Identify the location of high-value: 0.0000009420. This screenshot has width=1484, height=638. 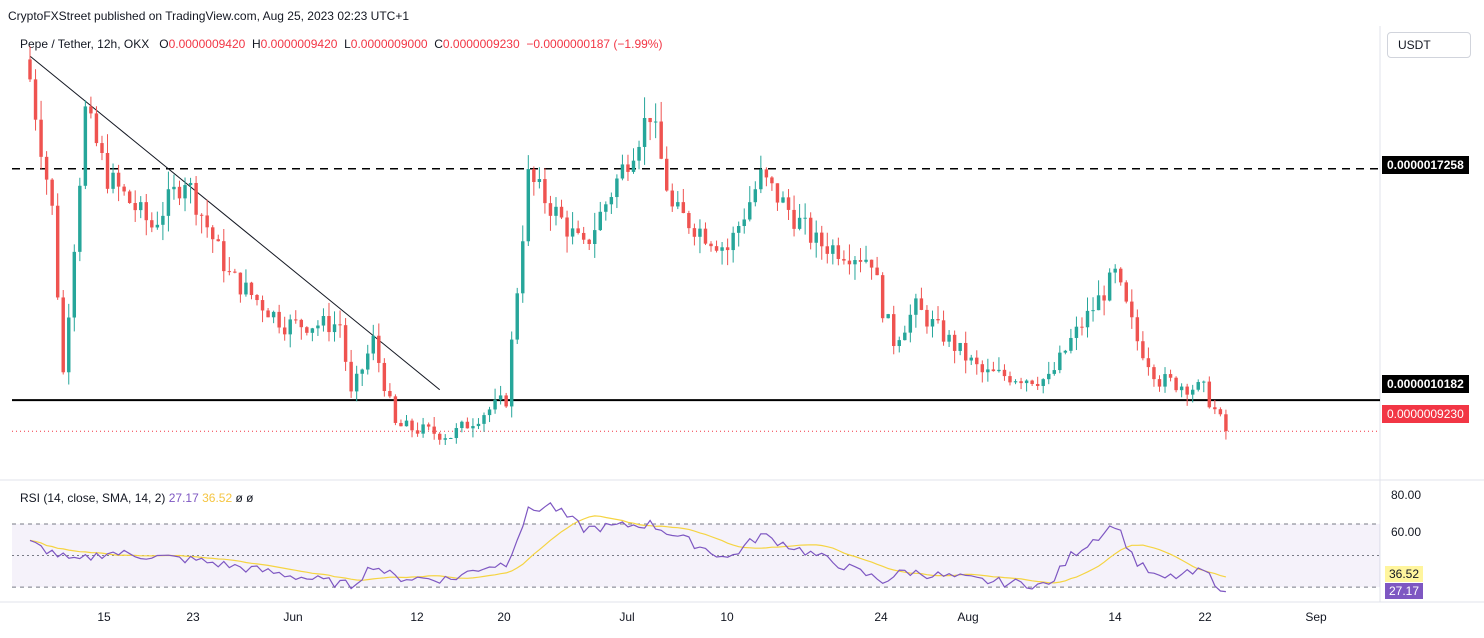
(299, 44).